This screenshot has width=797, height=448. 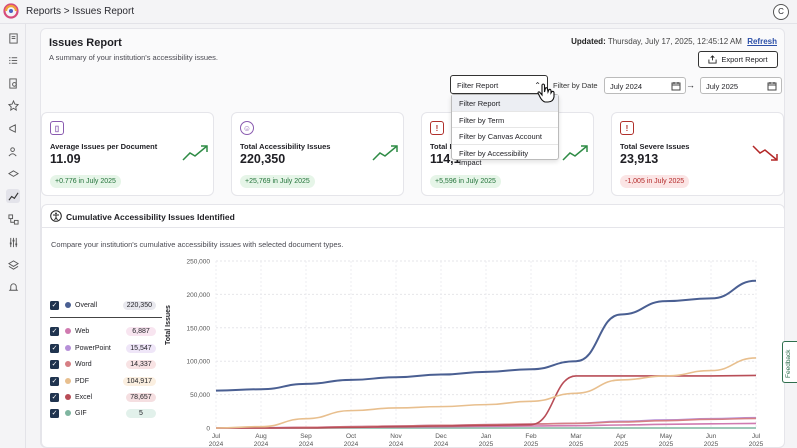 What do you see at coordinates (781, 12) in the screenshot?
I see `user-avatar: C` at bounding box center [781, 12].